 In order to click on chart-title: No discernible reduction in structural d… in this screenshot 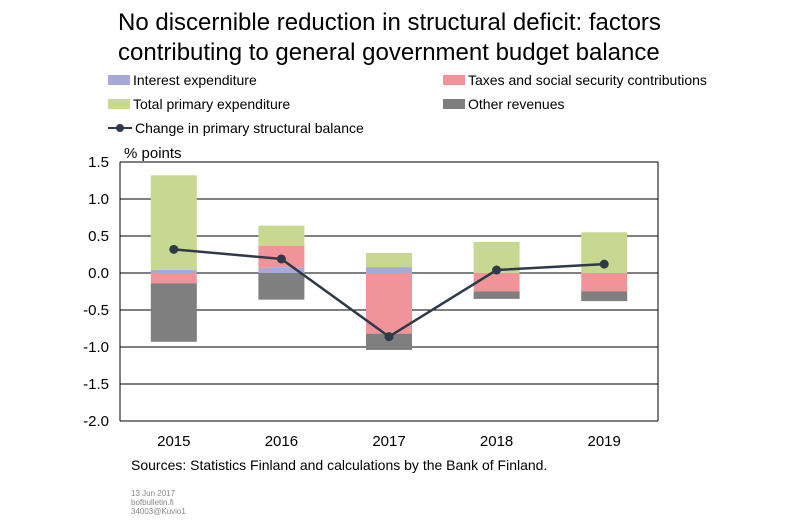, I will do `click(438, 38)`.